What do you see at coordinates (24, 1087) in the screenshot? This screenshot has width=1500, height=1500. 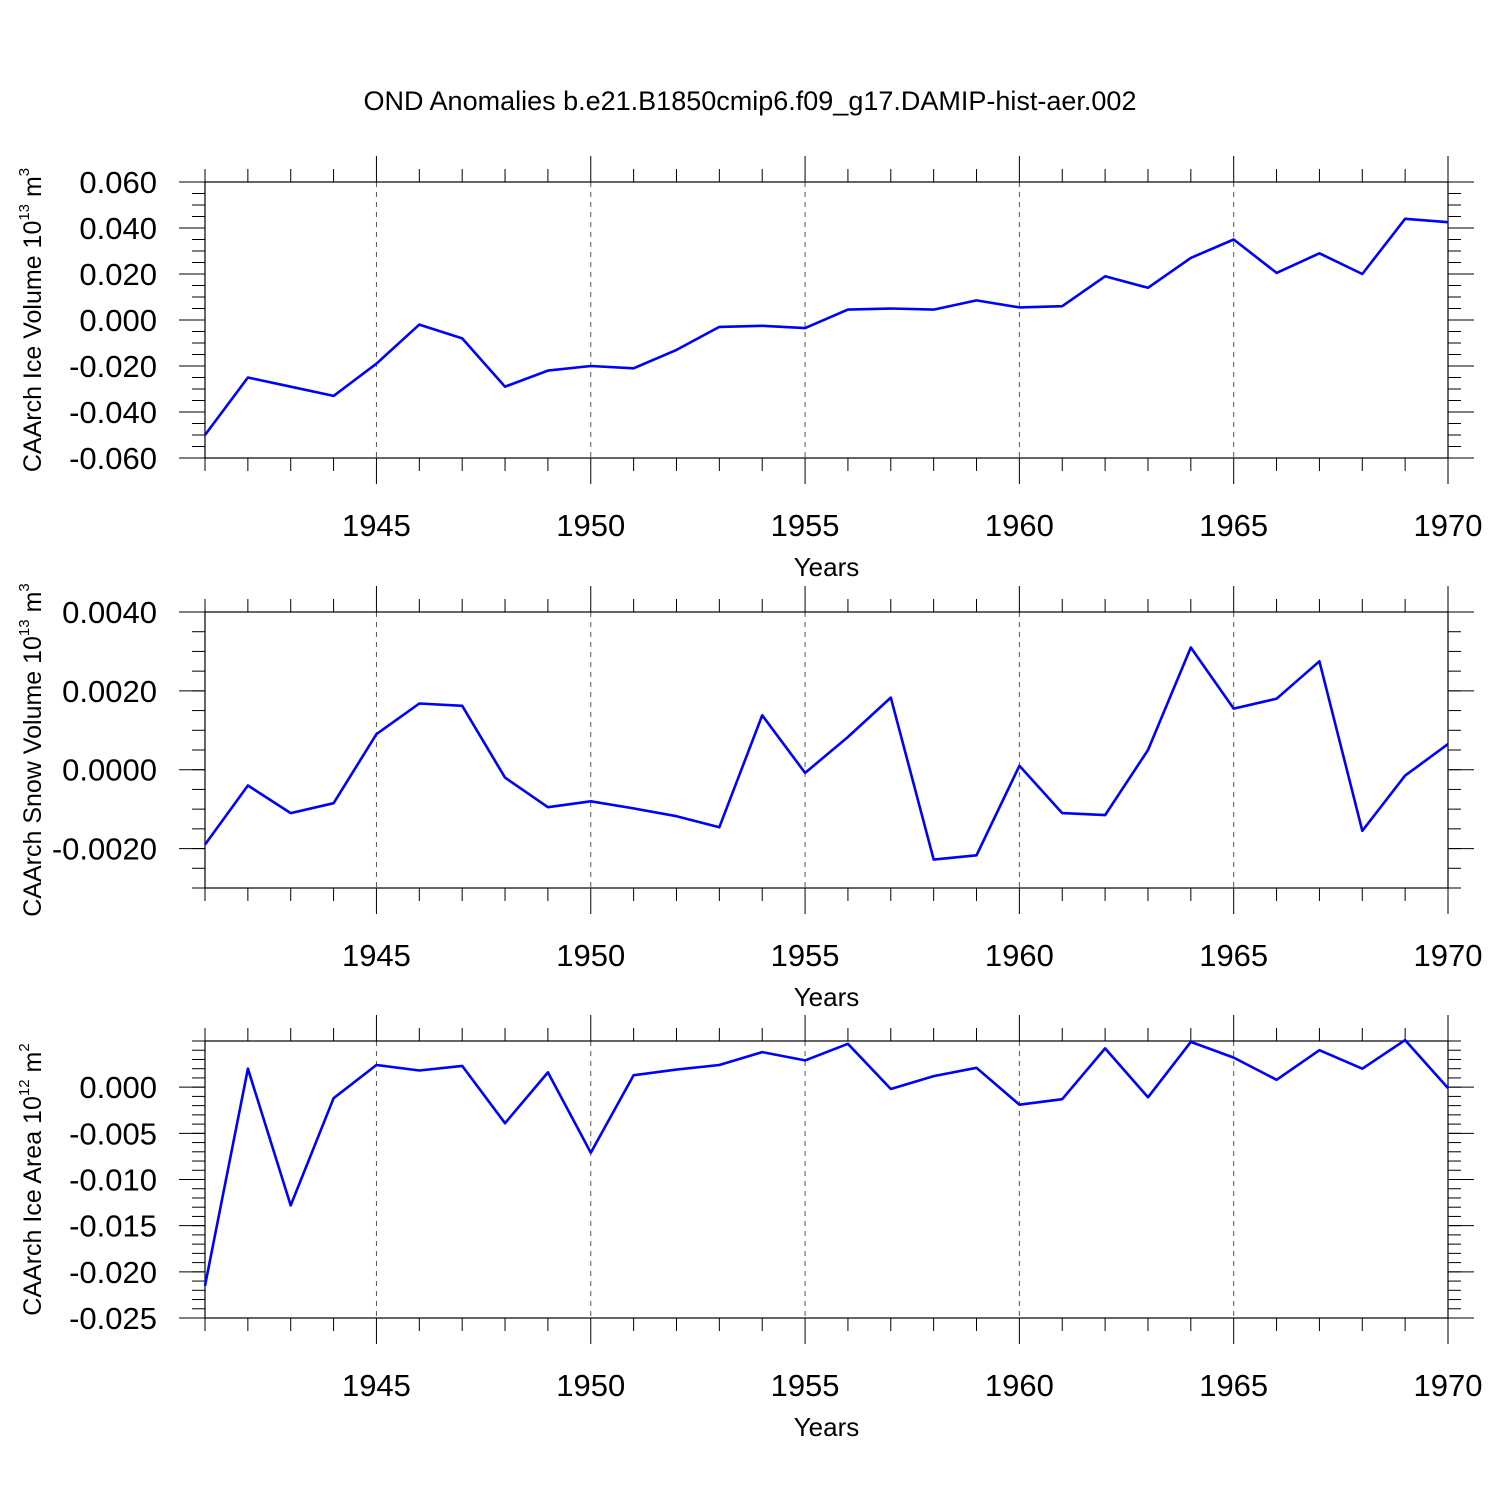 I see `y-axis-label-superscript: 12` at bounding box center [24, 1087].